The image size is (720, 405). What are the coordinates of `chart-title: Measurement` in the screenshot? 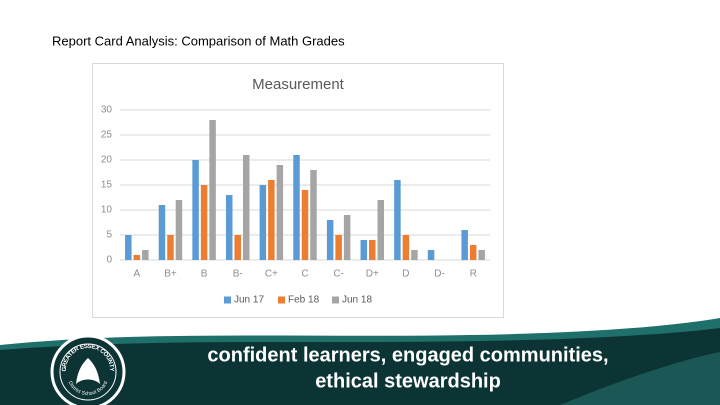 It's located at (298, 84).